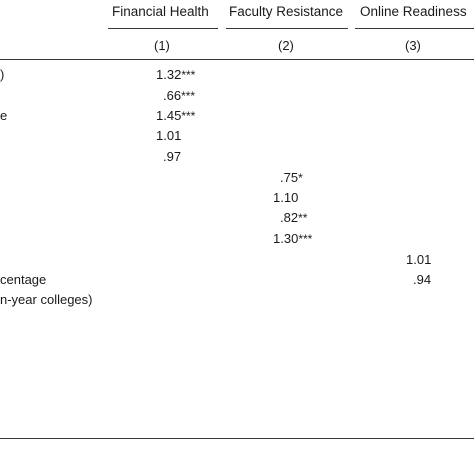  I want to click on table-cell: 1.45***, so click(176, 115).